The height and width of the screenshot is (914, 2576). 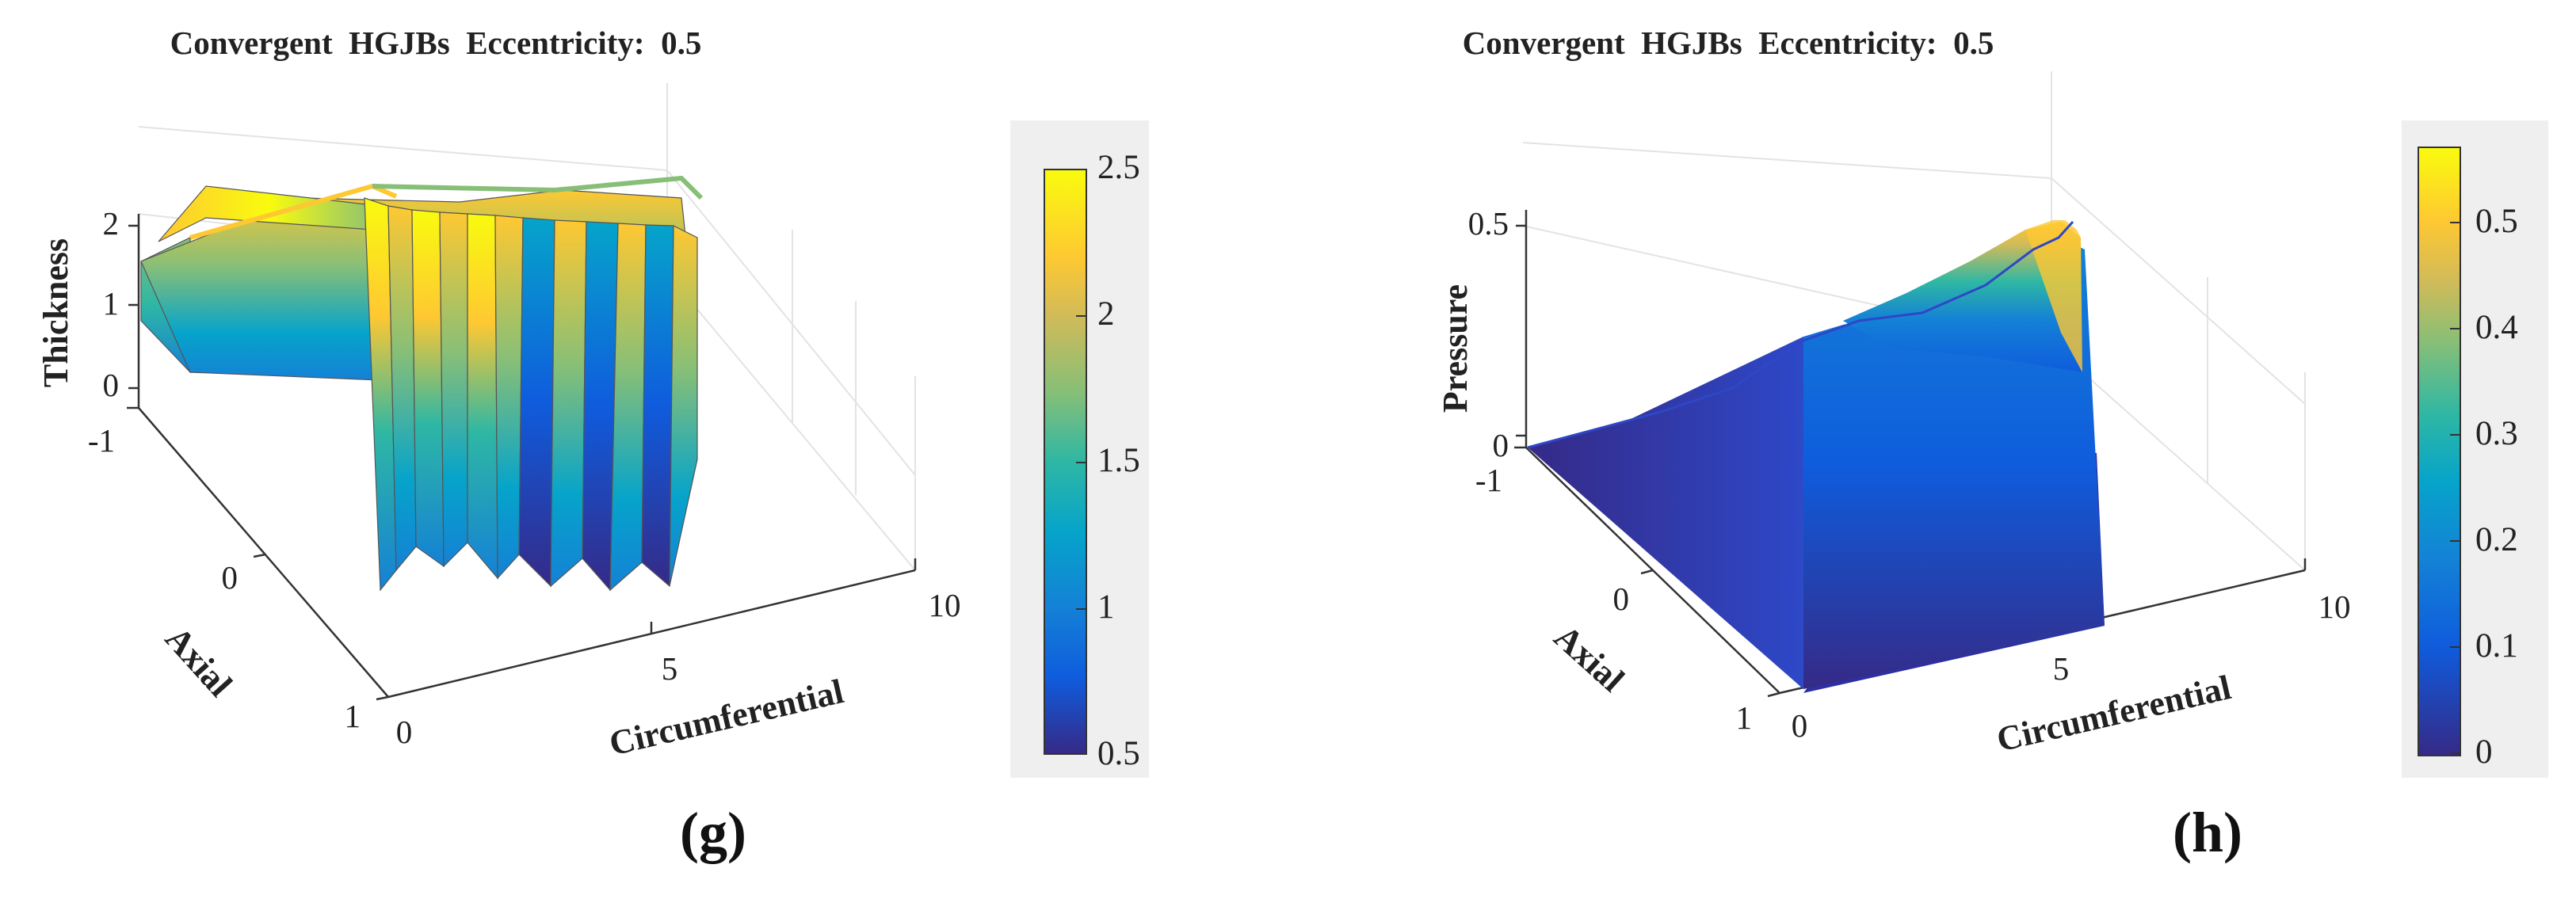 What do you see at coordinates (1488, 223) in the screenshot?
I see `z-tick-1: 0.5` at bounding box center [1488, 223].